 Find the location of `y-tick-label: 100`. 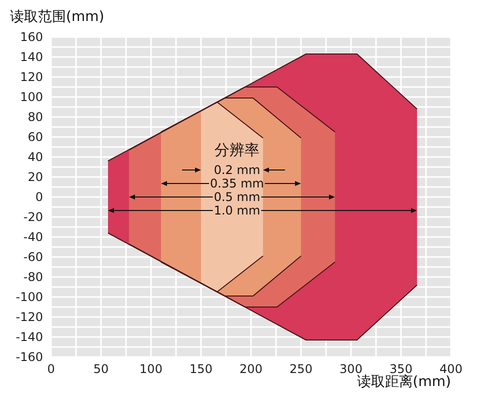

y-tick-label: 100 is located at coordinates (31, 97).